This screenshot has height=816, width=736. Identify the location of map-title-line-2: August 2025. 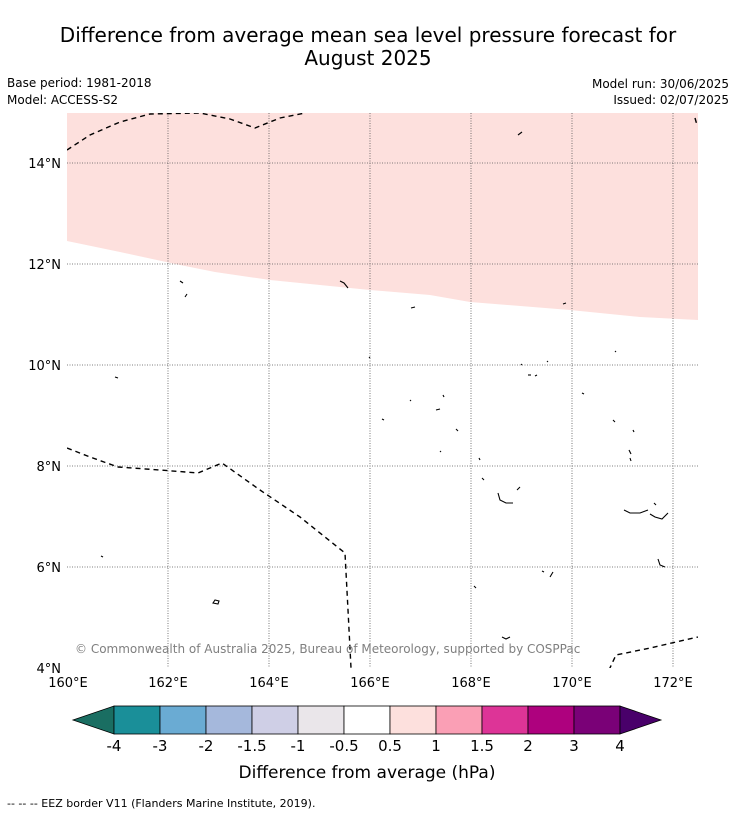
(368, 58).